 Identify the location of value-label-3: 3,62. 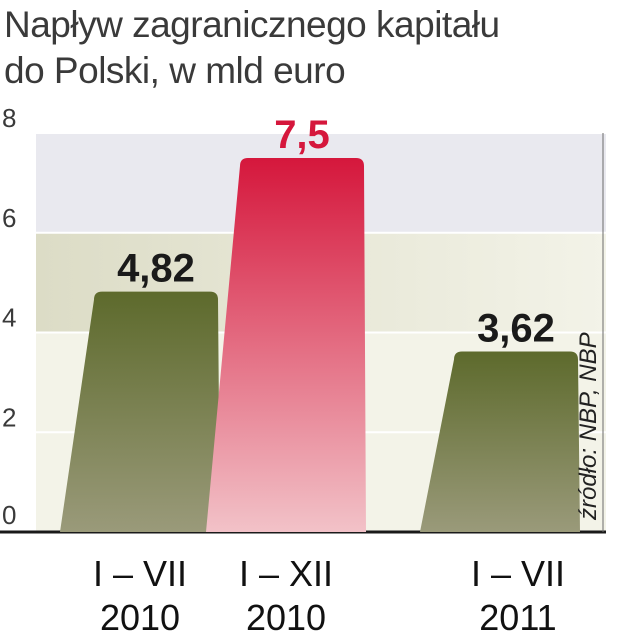
(516, 328).